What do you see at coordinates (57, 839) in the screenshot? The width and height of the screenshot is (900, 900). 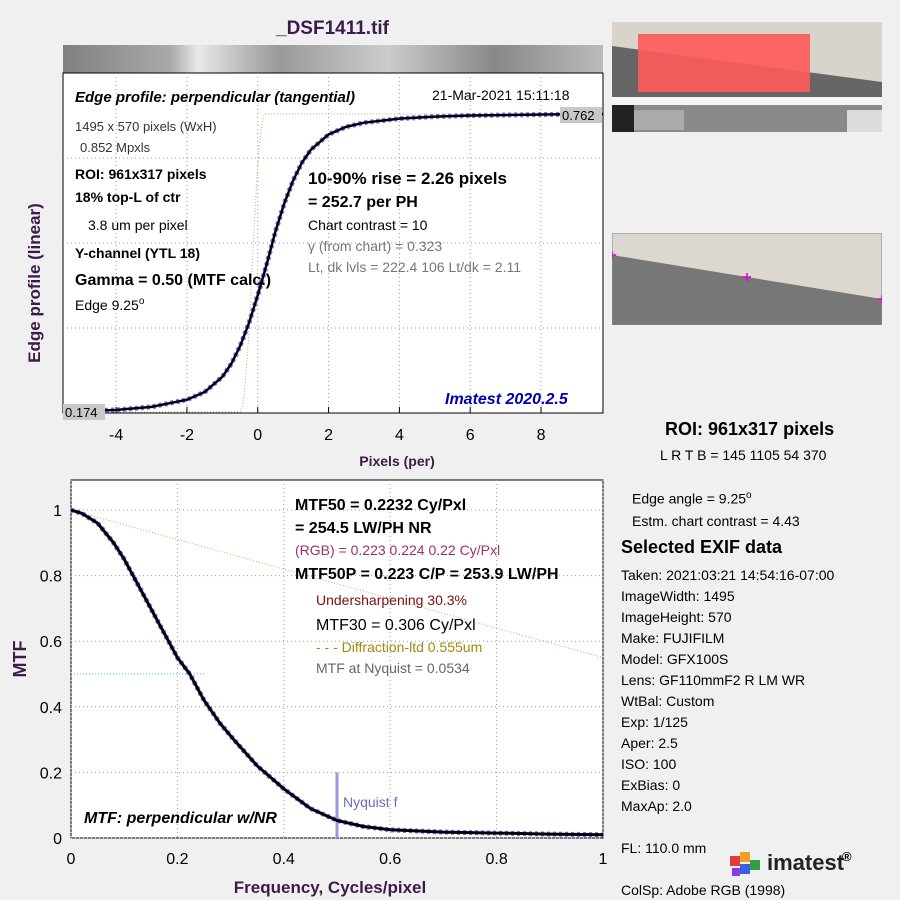 I see `mtf-ytick-label: 0` at bounding box center [57, 839].